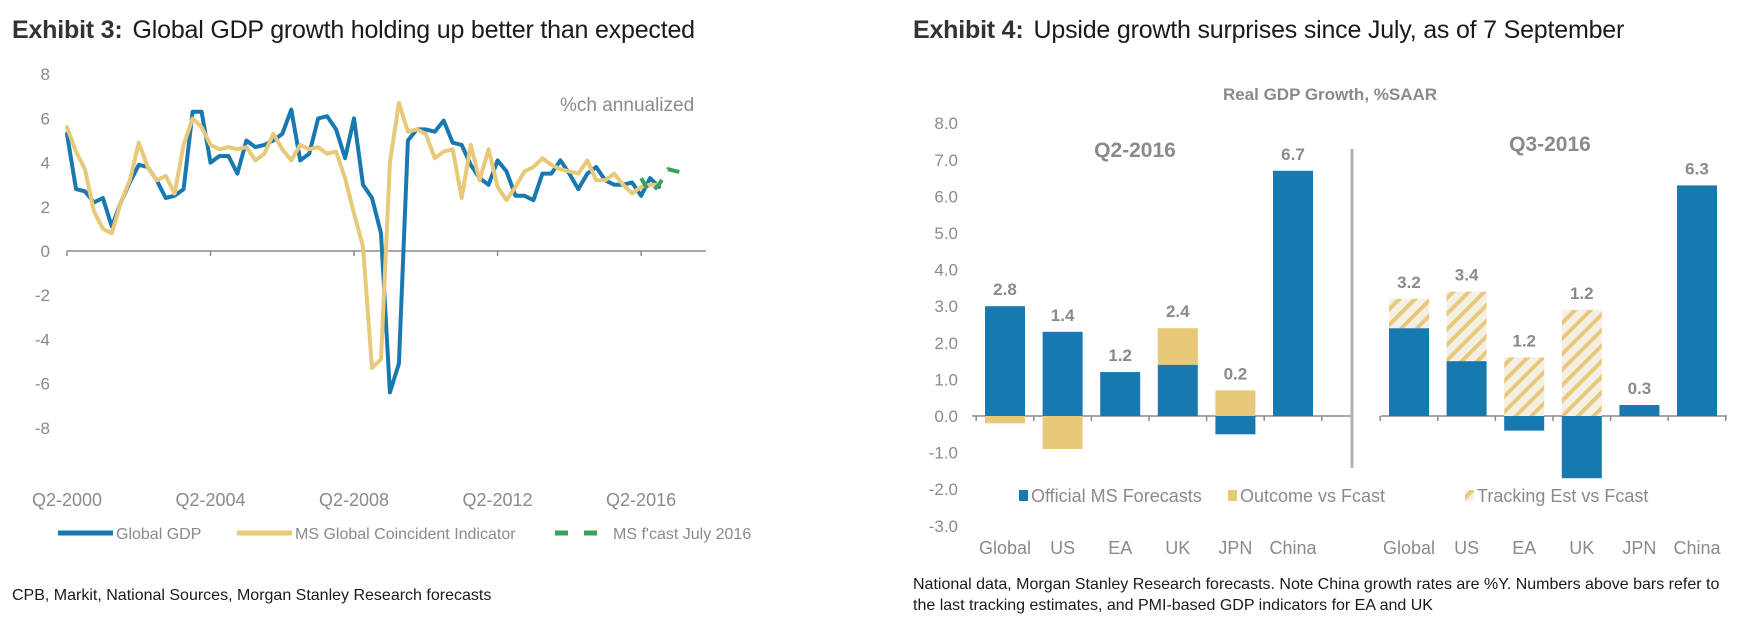 This screenshot has height=625, width=1742. What do you see at coordinates (946, 306) in the screenshot?
I see `y-tick-label: 3.0` at bounding box center [946, 306].